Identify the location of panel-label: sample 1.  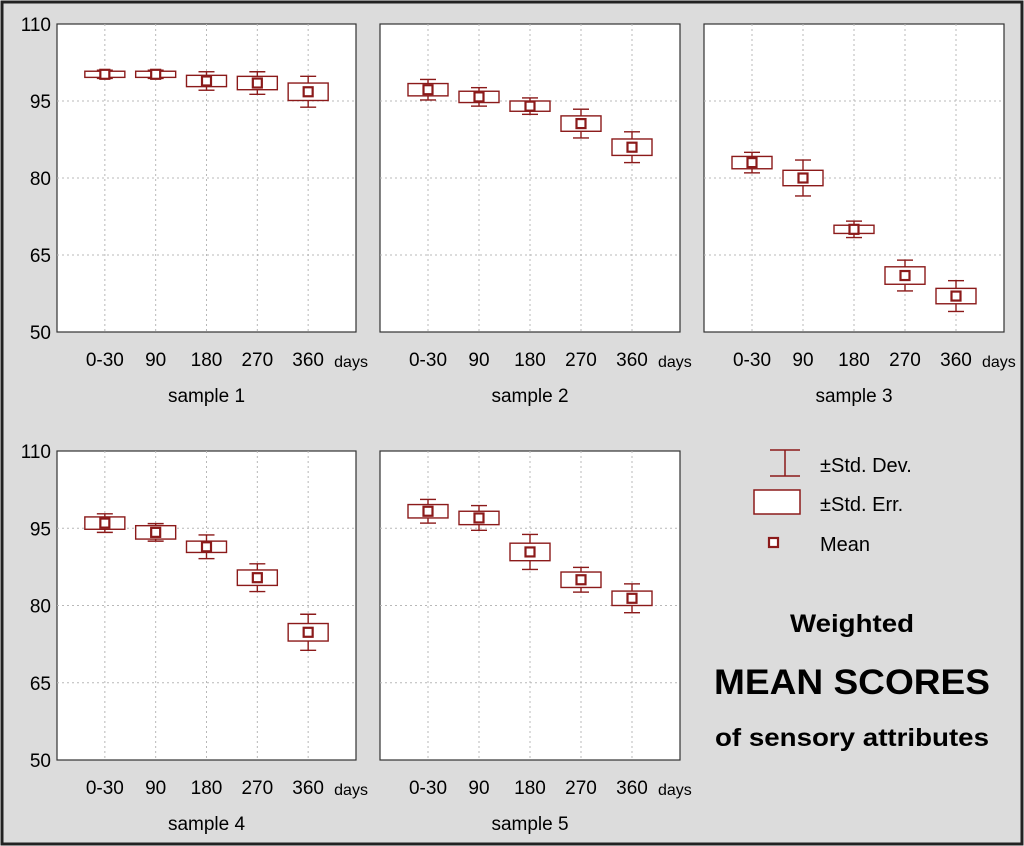
(206, 396).